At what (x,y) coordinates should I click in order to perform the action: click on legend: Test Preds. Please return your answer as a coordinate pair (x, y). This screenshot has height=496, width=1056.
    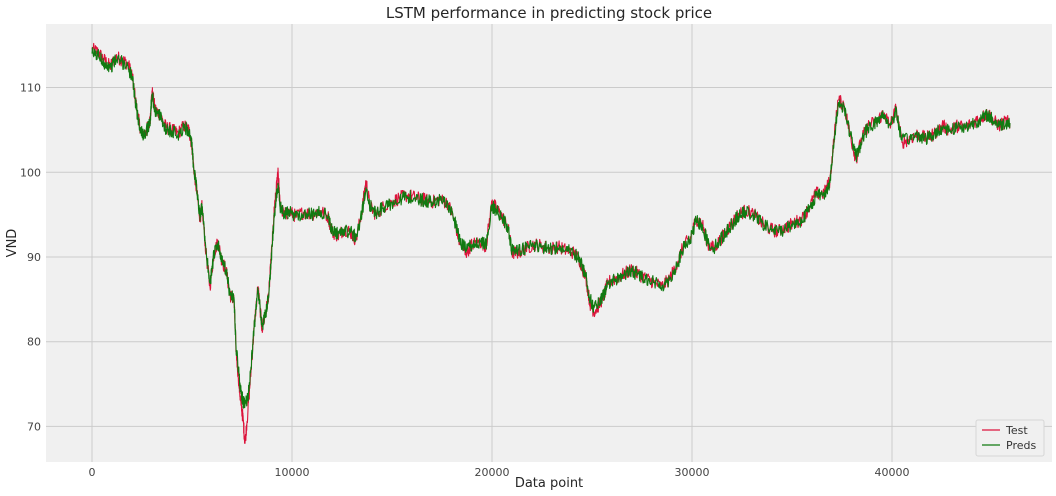
    Looking at the image, I should click on (1010, 438).